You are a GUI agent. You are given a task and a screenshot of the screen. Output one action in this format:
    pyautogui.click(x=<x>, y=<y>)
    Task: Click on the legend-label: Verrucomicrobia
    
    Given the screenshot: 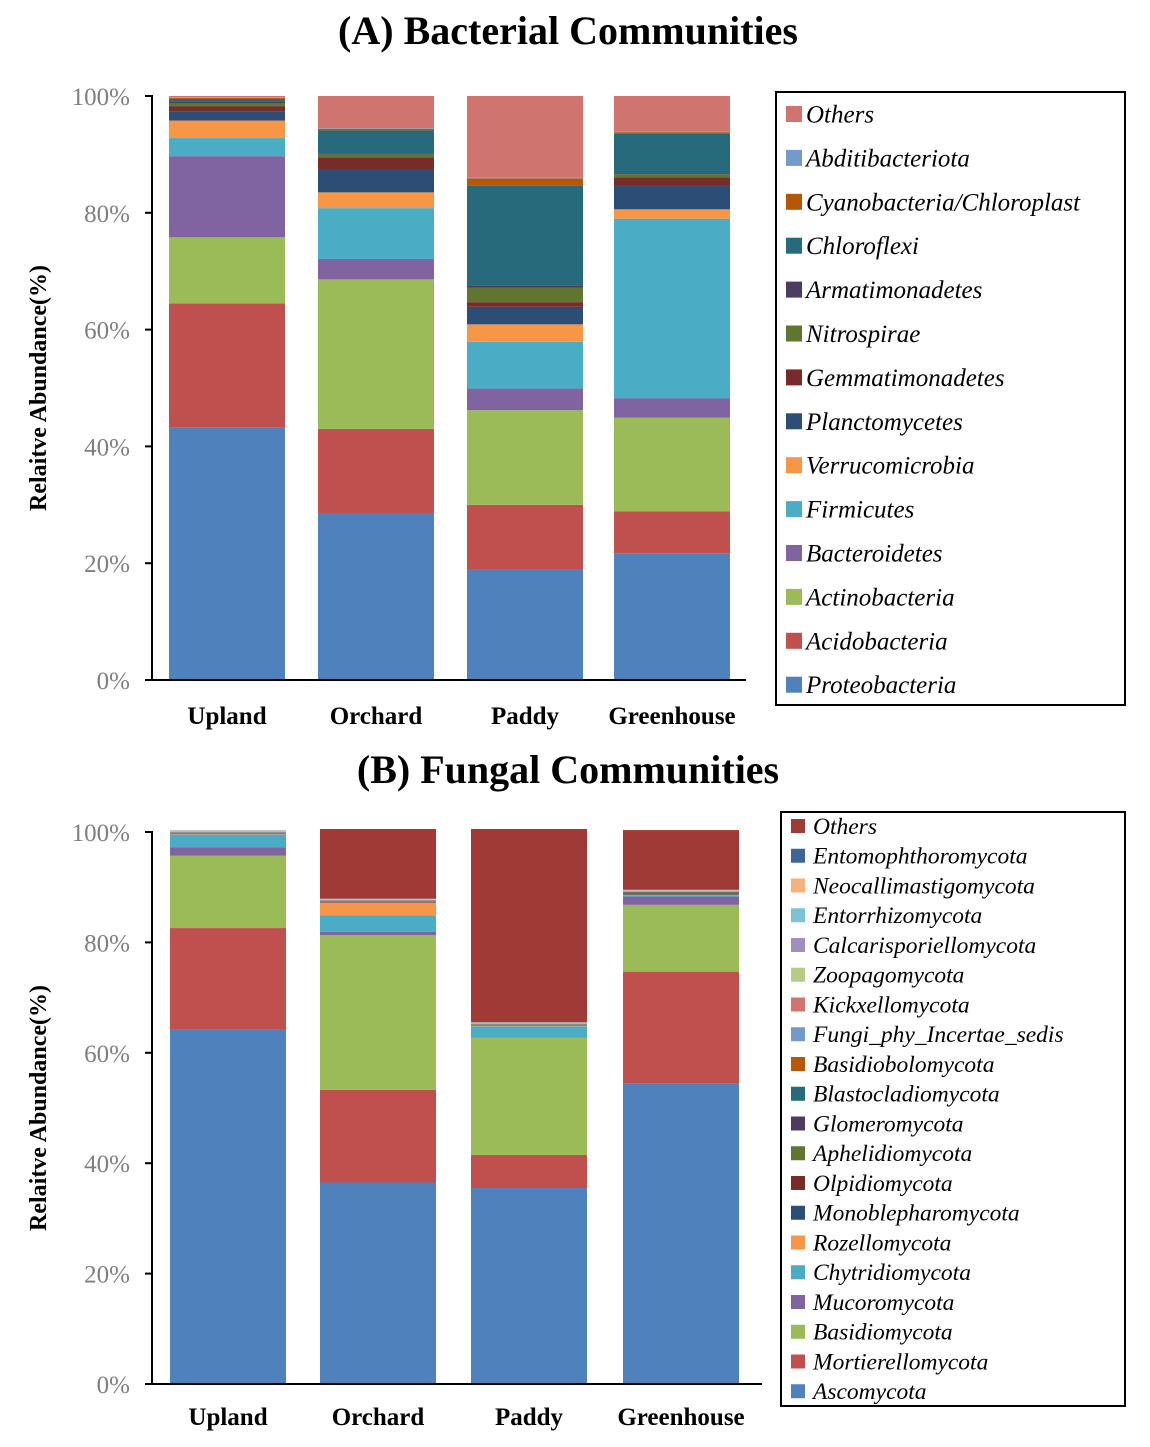 What is the action you would take?
    pyautogui.click(x=890, y=466)
    